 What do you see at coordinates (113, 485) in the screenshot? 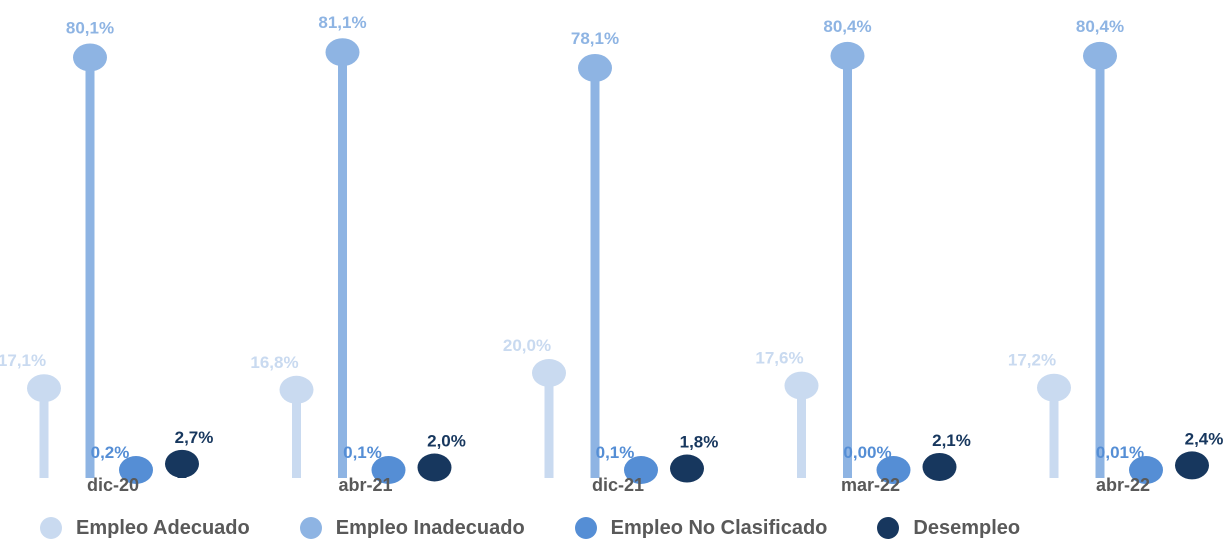
I see `x-tick-label: dic-20` at bounding box center [113, 485].